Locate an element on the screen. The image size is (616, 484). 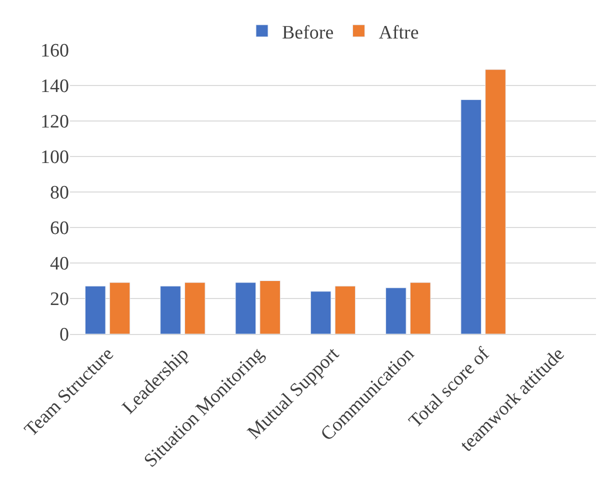
y-tick-label: 20 is located at coordinates (59, 299).